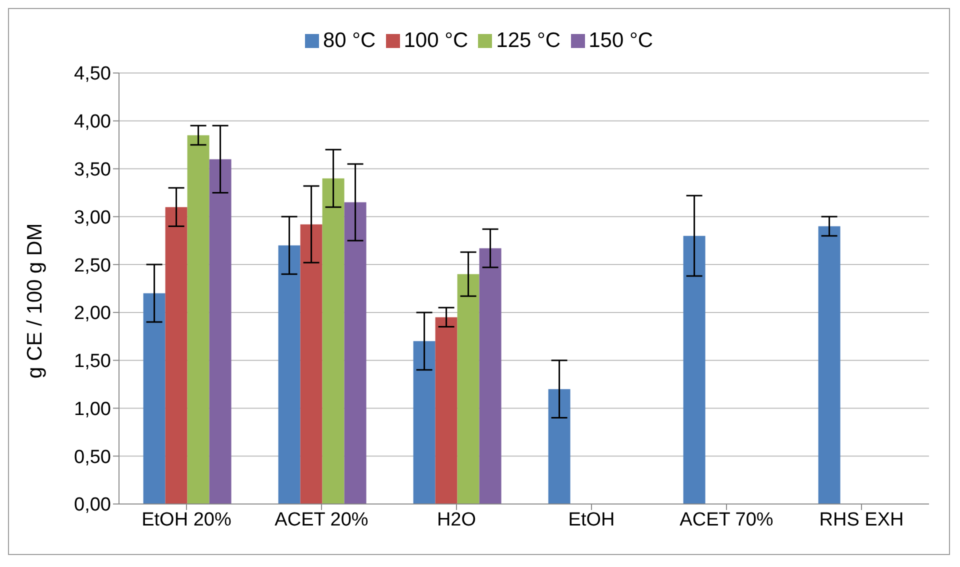 Image resolution: width=960 pixels, height=567 pixels. What do you see at coordinates (92, 313) in the screenshot?
I see `y-tick-label: 2,00` at bounding box center [92, 313].